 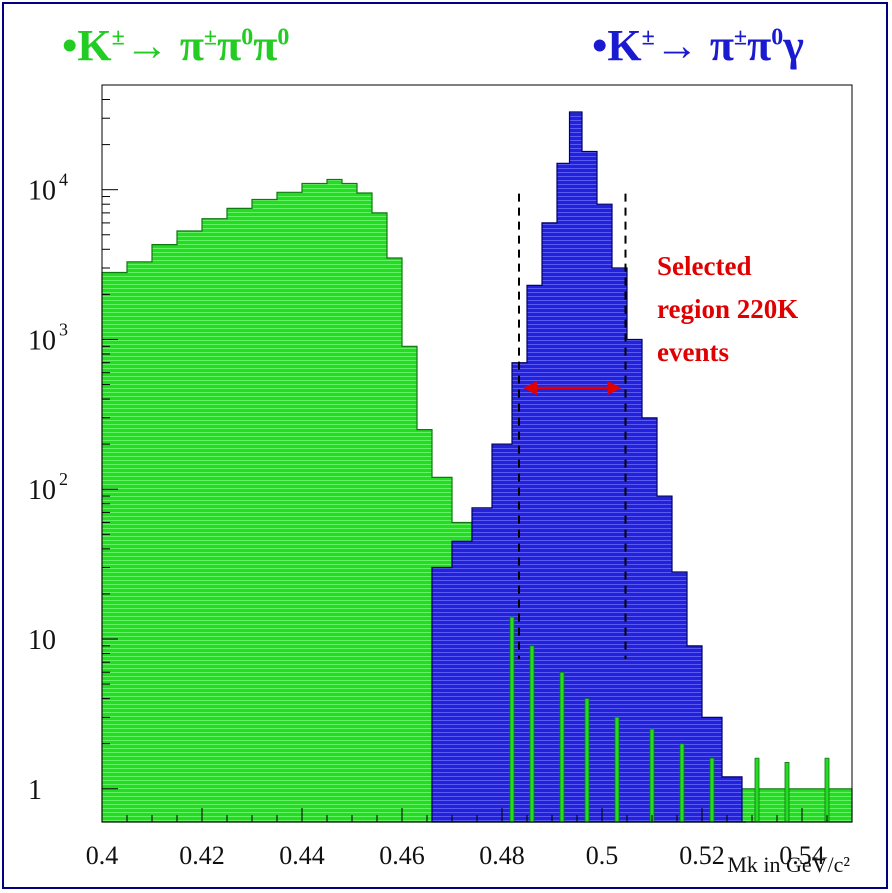 I want to click on y-tick-label: 10 3, so click(x=48, y=337).